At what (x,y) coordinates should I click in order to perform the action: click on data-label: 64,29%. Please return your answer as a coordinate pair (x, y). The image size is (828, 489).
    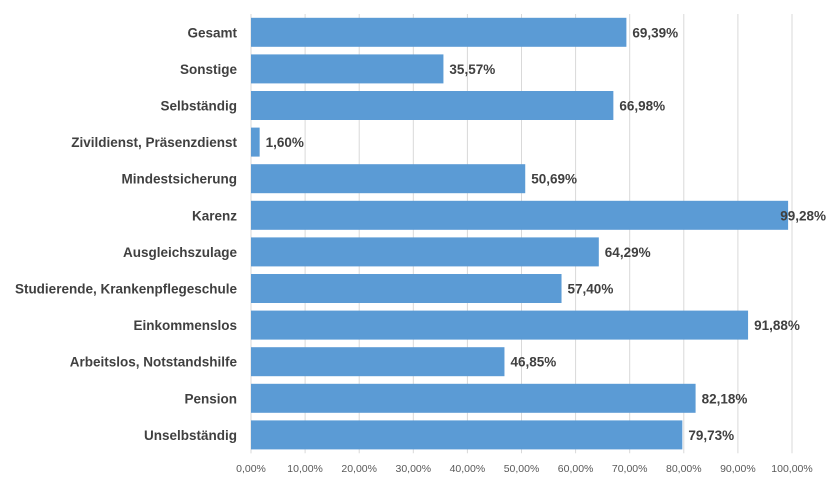
    Looking at the image, I should click on (628, 252).